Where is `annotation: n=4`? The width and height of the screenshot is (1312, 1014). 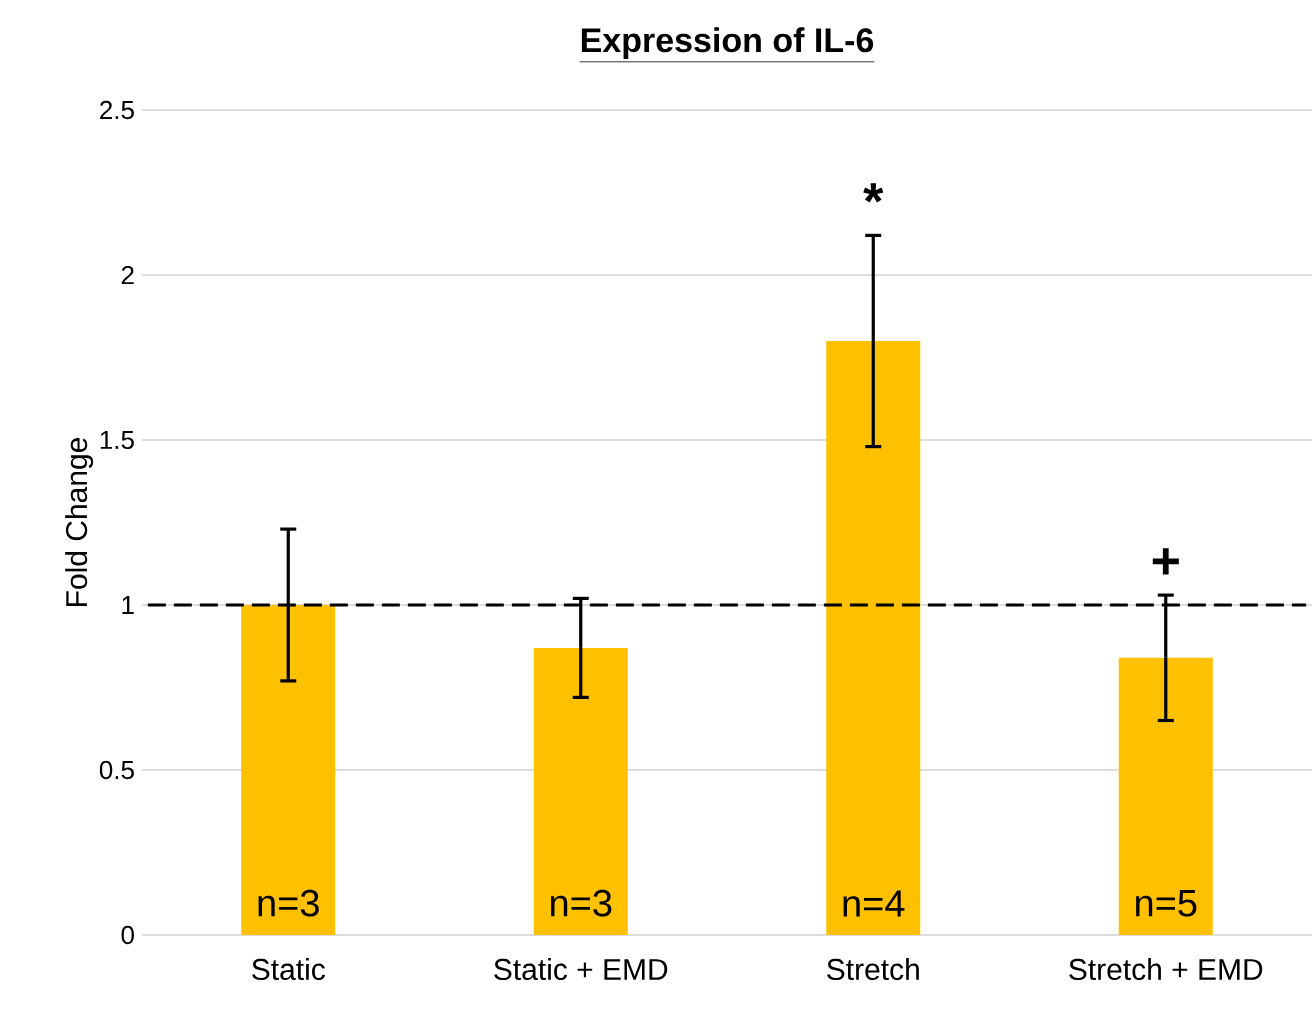 annotation: n=4 is located at coordinates (874, 903).